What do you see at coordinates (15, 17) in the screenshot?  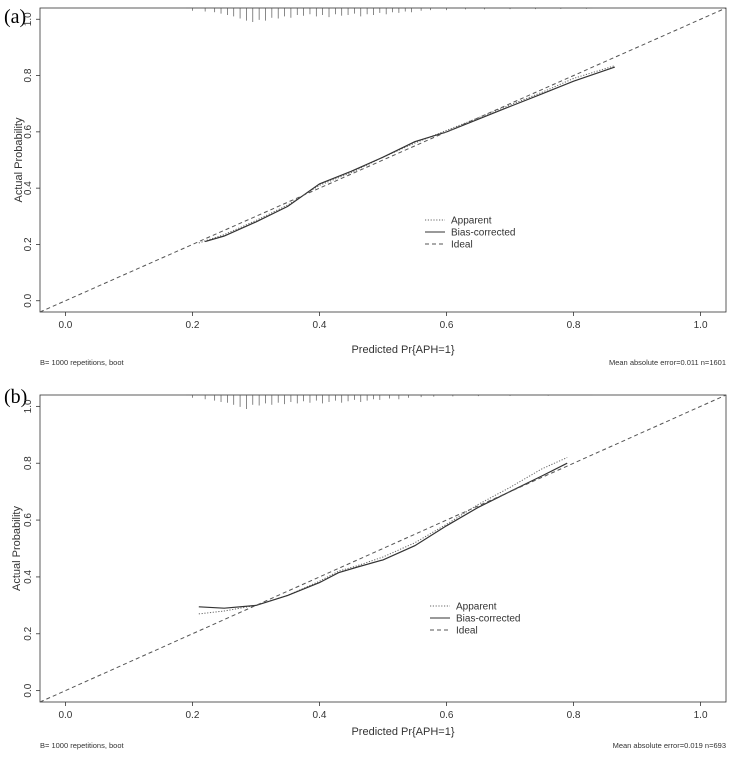 I see `panel-label-a: (a)` at bounding box center [15, 17].